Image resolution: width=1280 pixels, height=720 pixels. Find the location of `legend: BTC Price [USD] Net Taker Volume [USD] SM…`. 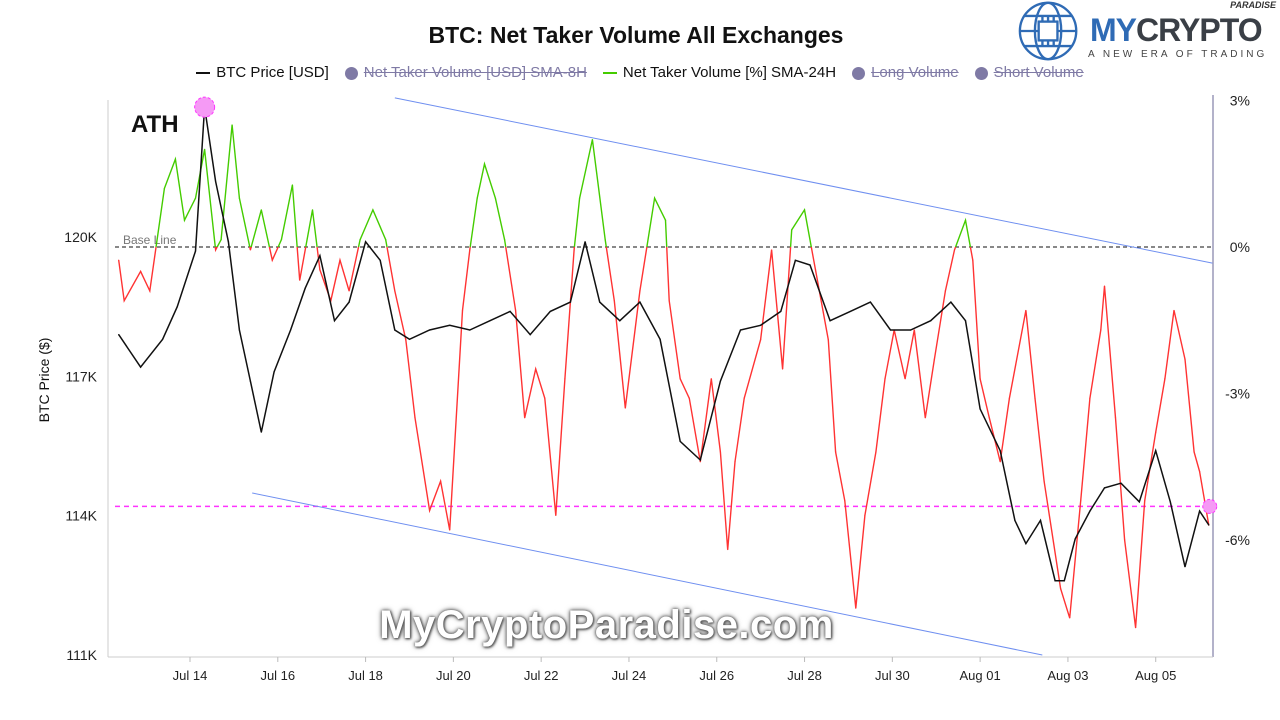

legend: BTC Price [USD] Net Taker Volume [USD] SM… is located at coordinates (640, 73).